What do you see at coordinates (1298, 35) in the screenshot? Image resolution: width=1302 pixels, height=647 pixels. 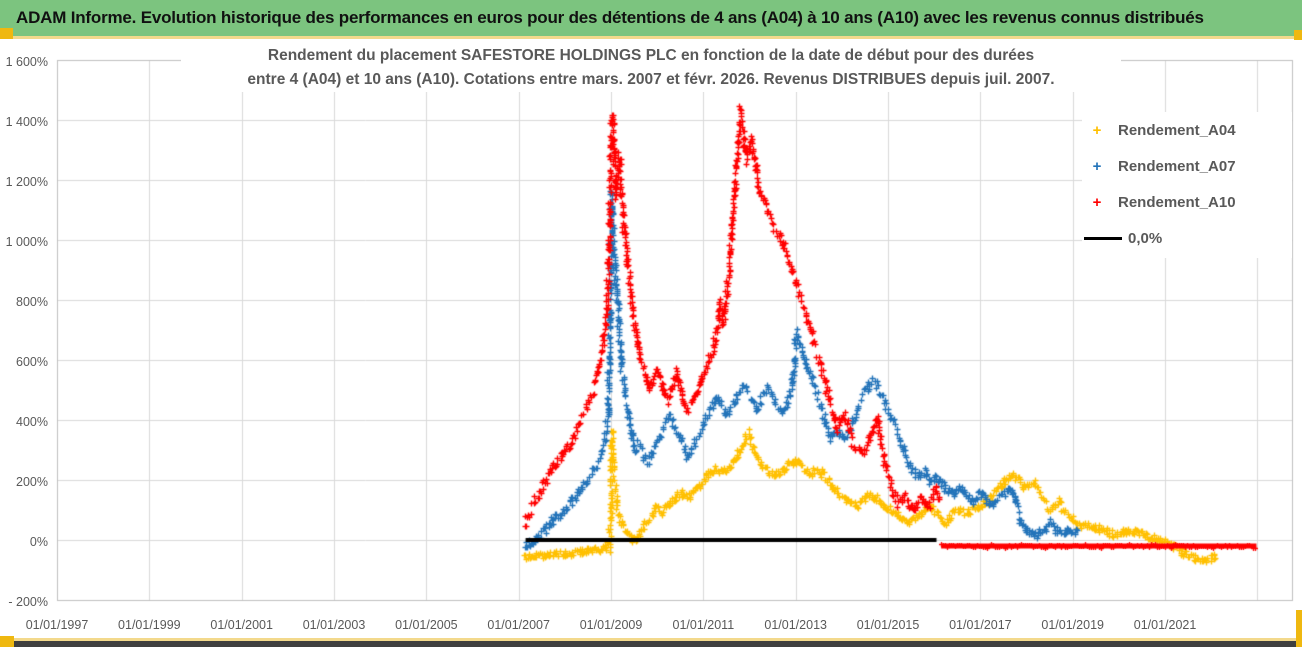 I see `gold-accent-top-right` at bounding box center [1298, 35].